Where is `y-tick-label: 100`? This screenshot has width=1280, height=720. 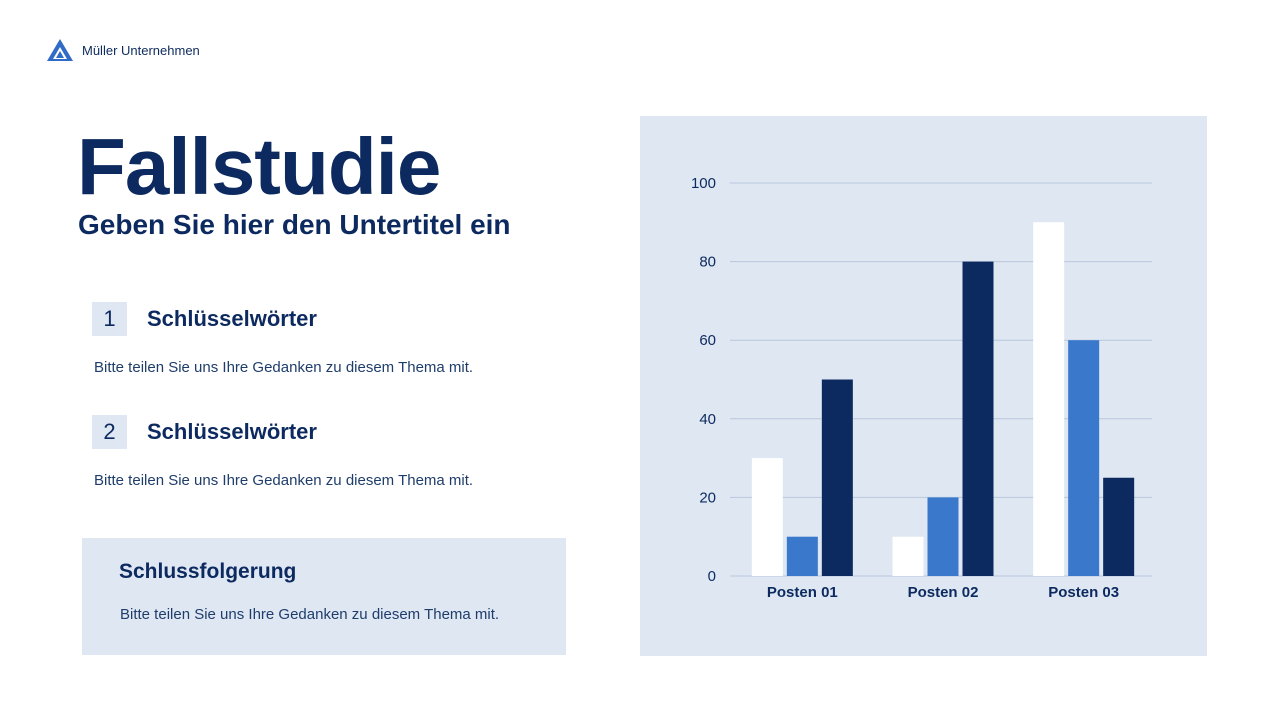
y-tick-label: 100 is located at coordinates (703, 183).